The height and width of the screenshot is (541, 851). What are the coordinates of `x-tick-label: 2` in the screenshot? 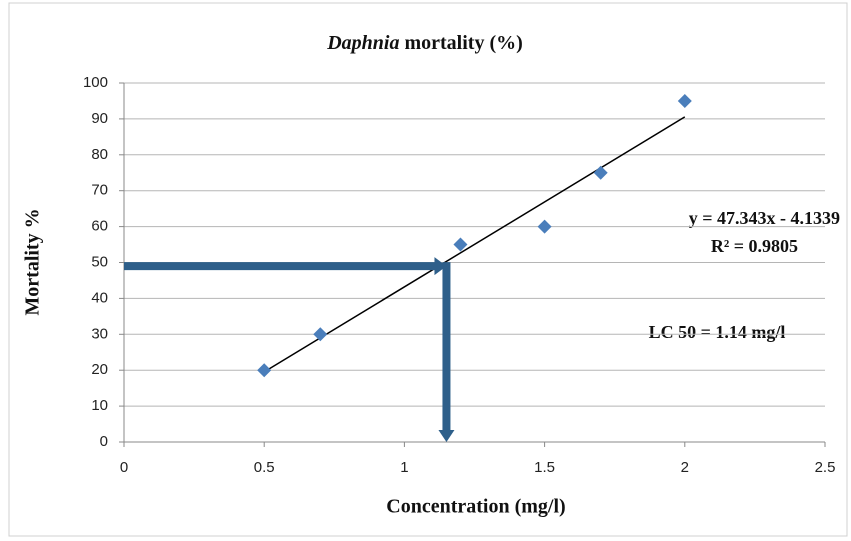 It's located at (685, 467).